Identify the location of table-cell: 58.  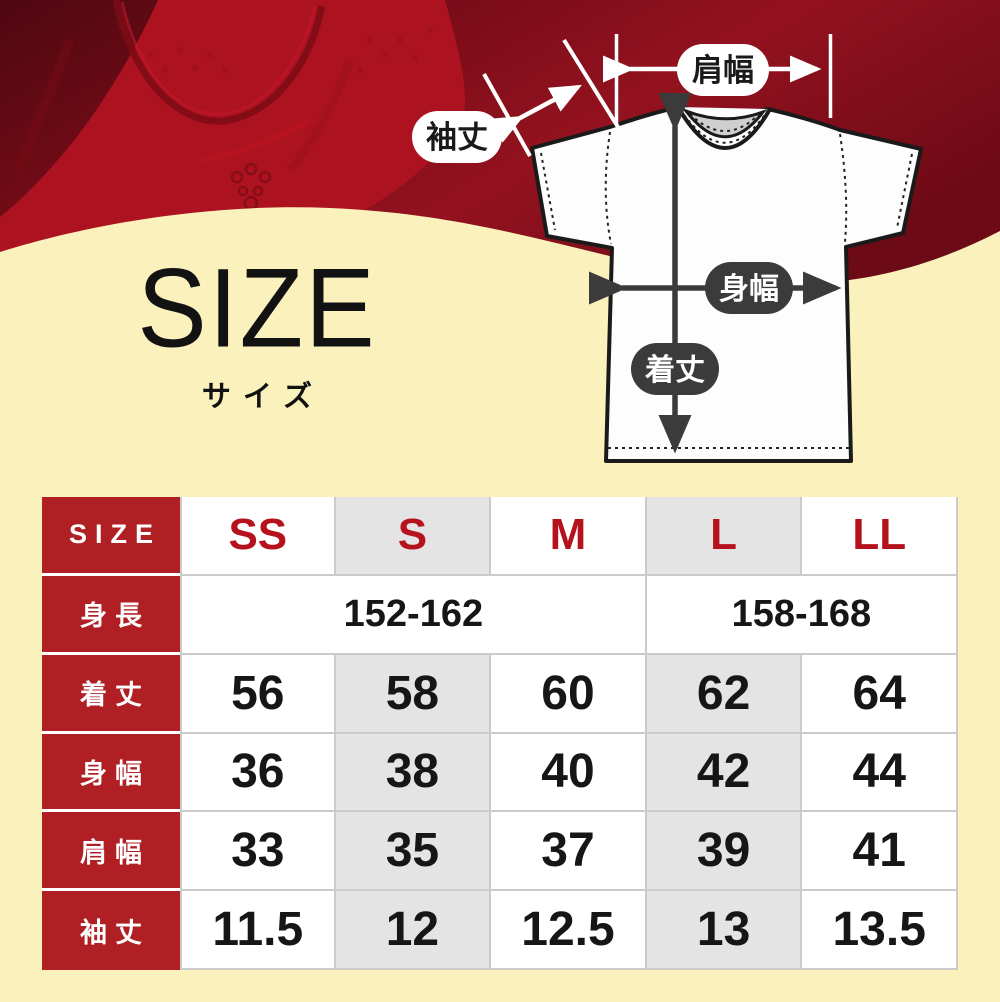
(413, 694).